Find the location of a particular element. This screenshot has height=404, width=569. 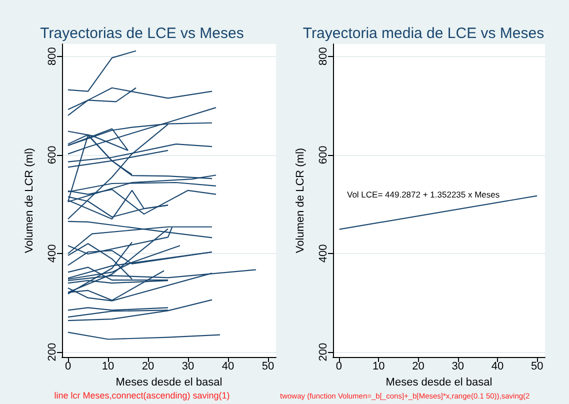

chart-title: Trayectoria media de LCE vs Meses is located at coordinates (423, 33).